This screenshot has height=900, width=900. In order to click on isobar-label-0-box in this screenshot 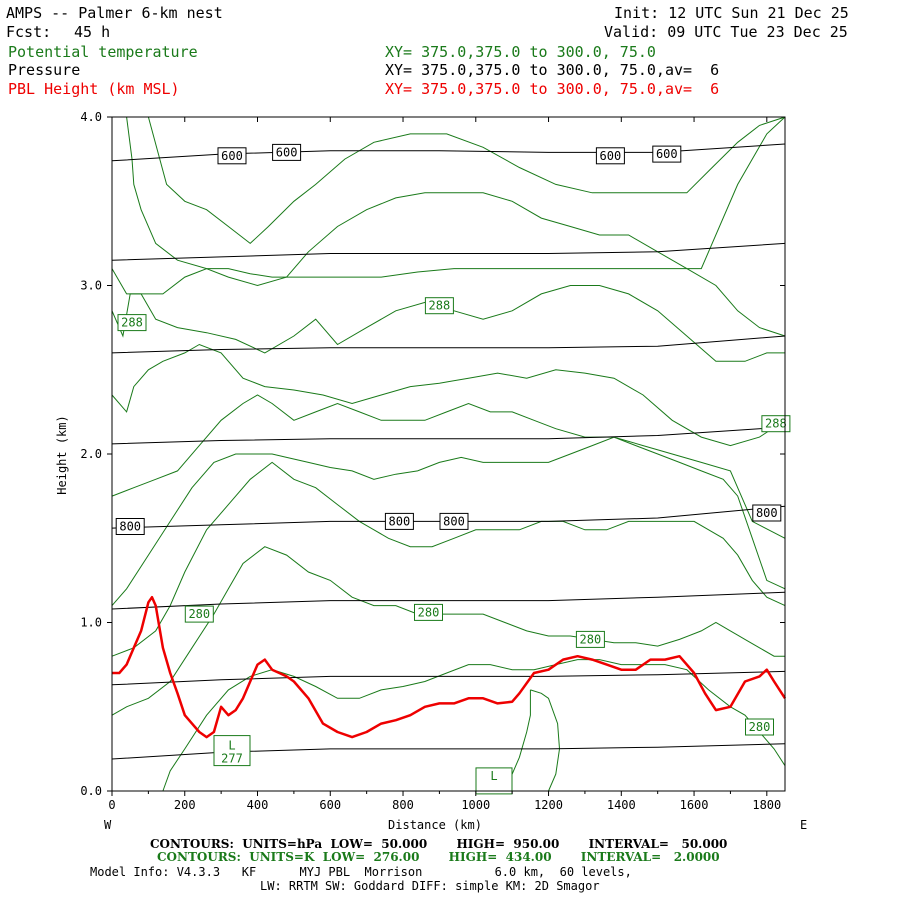, I will do `click(232, 156)`.